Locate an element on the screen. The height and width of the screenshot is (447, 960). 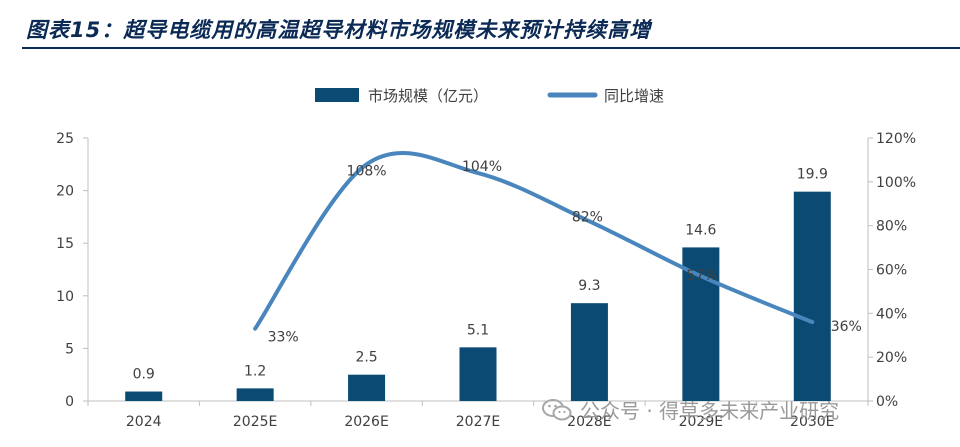
line-data-label: 57% is located at coordinates (701, 276).